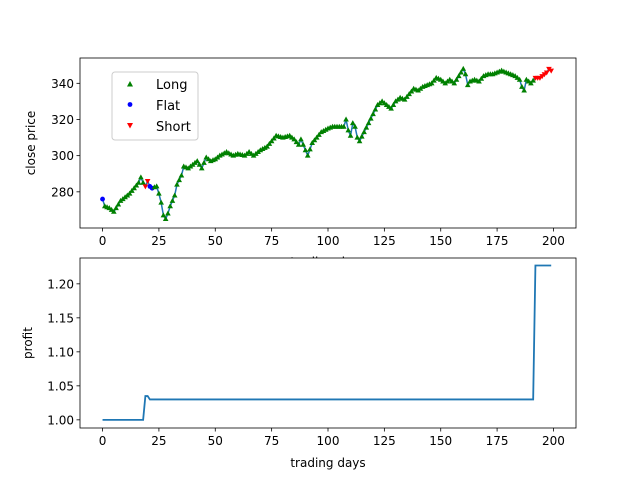 This screenshot has width=640, height=480. What do you see at coordinates (327, 463) in the screenshot?
I see `profit-x-axis-label: trading days` at bounding box center [327, 463].